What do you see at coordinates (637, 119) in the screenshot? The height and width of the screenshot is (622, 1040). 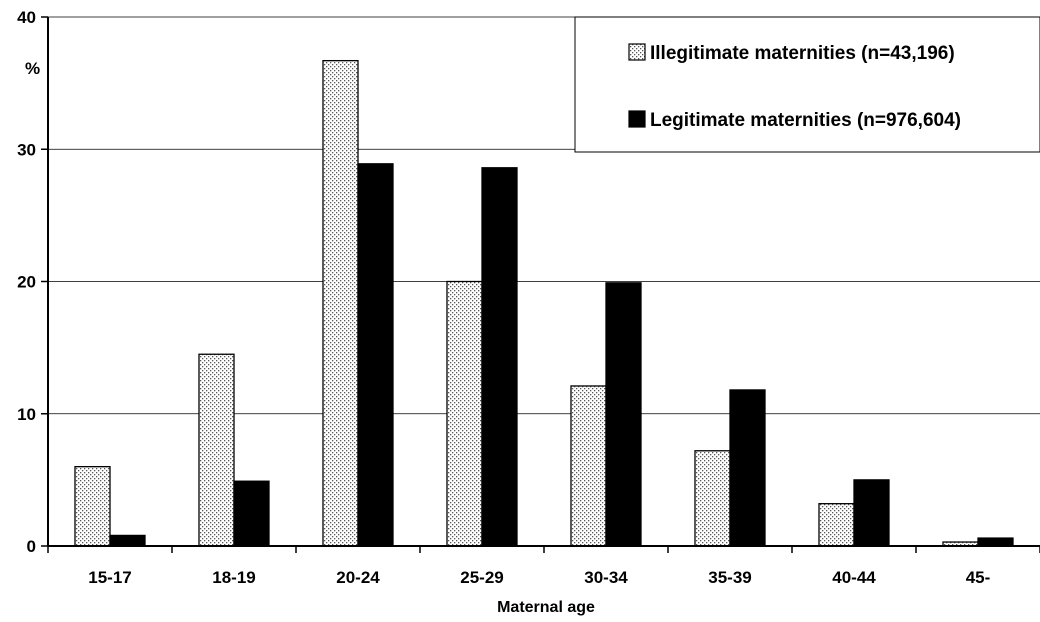 I see `legend-swatch-legitimate` at bounding box center [637, 119].